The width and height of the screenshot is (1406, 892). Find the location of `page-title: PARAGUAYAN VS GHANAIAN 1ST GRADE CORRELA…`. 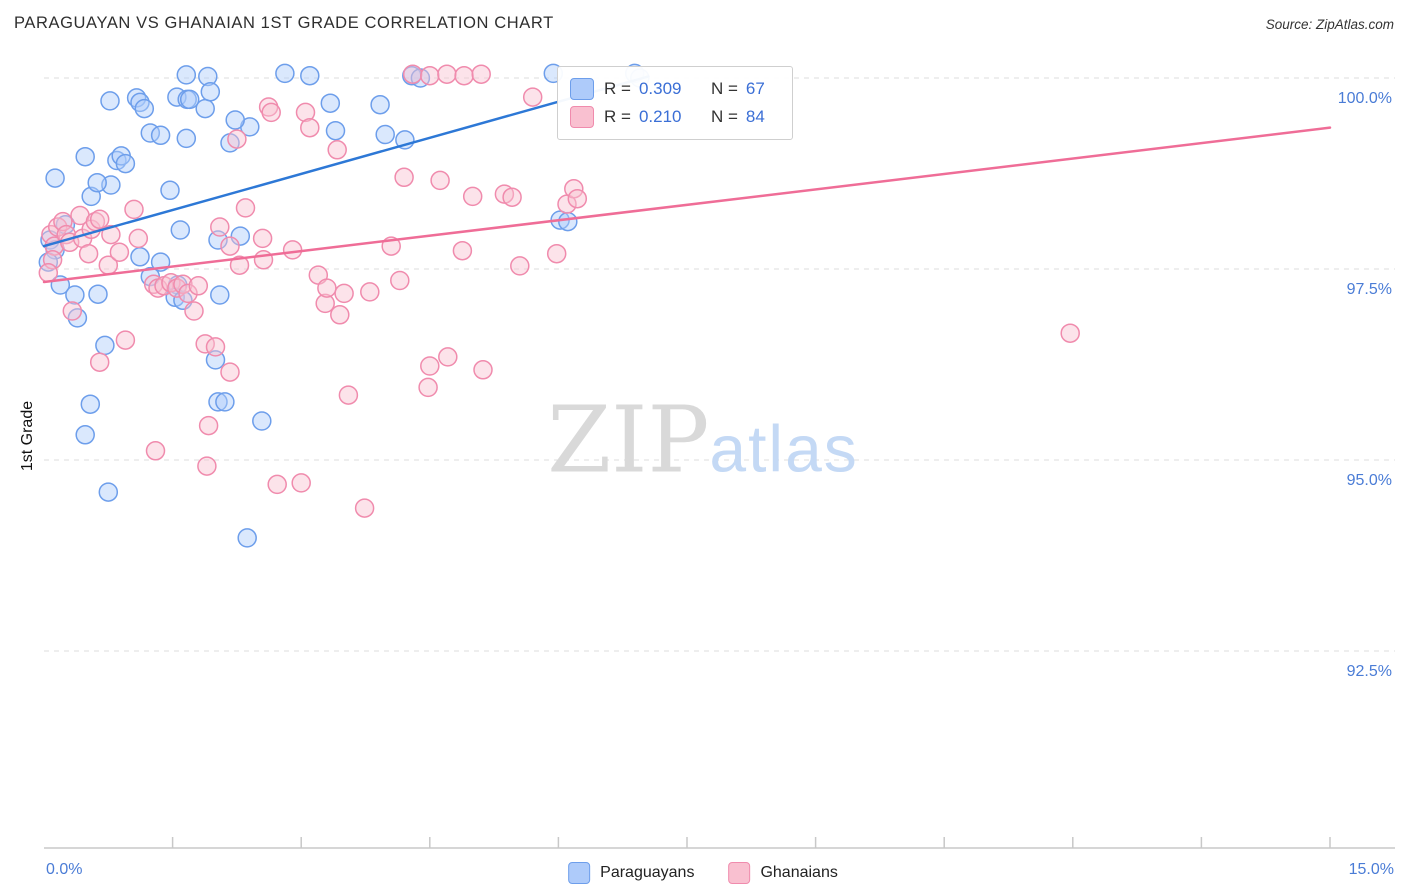

page-title: PARAGUAYAN VS GHANAIAN 1ST GRADE CORRELA… is located at coordinates (284, 23).